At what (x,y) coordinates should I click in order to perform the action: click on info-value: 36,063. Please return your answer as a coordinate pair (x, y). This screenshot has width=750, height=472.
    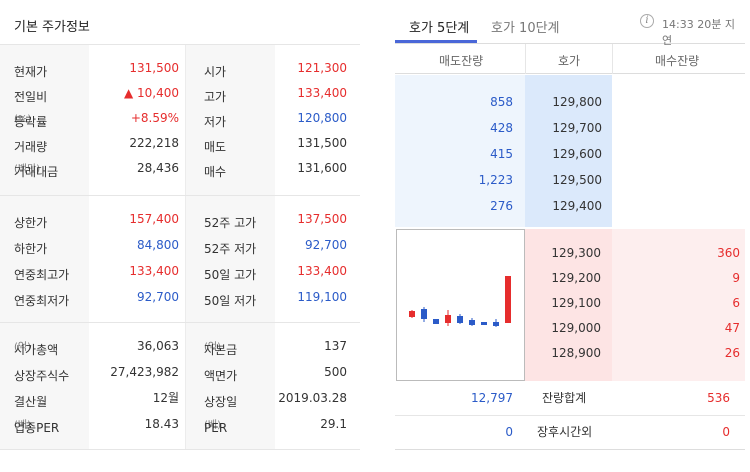
    Looking at the image, I should click on (158, 346).